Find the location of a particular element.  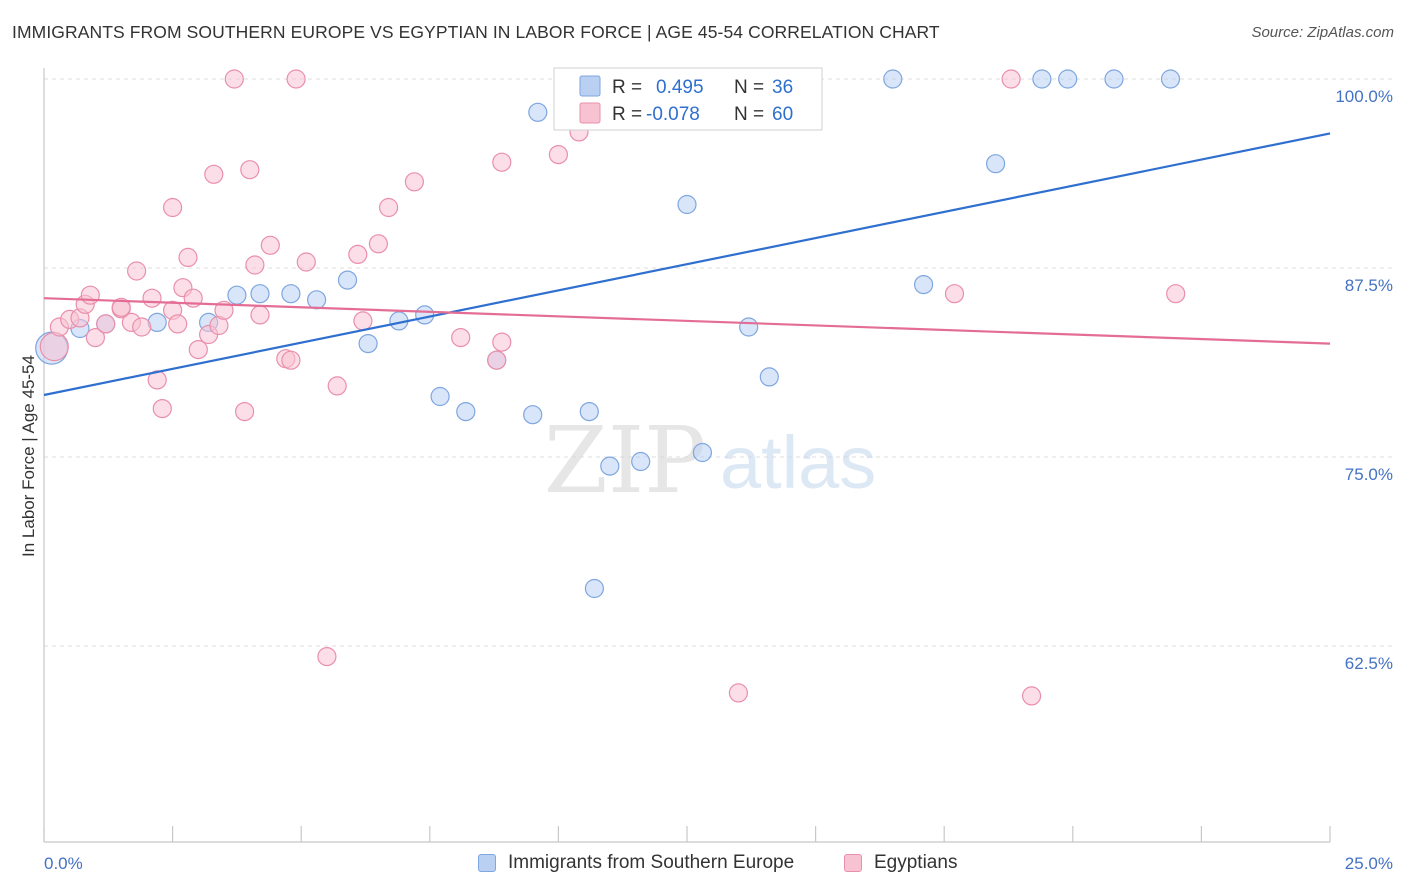

series-legend-label: Egyptians is located at coordinates (916, 862).